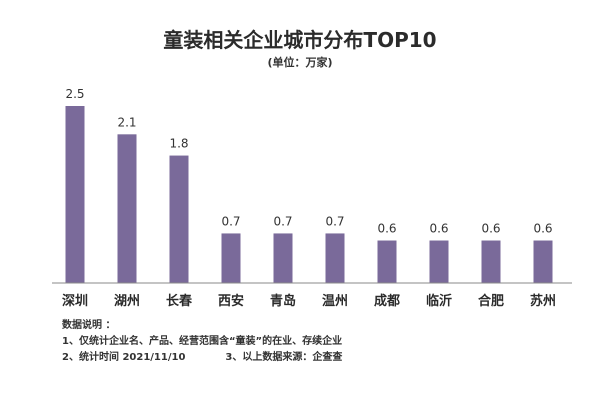 This screenshot has height=400, width=600. Describe the element at coordinates (75, 301) in the screenshot. I see `category-label-0: 深圳` at that location.